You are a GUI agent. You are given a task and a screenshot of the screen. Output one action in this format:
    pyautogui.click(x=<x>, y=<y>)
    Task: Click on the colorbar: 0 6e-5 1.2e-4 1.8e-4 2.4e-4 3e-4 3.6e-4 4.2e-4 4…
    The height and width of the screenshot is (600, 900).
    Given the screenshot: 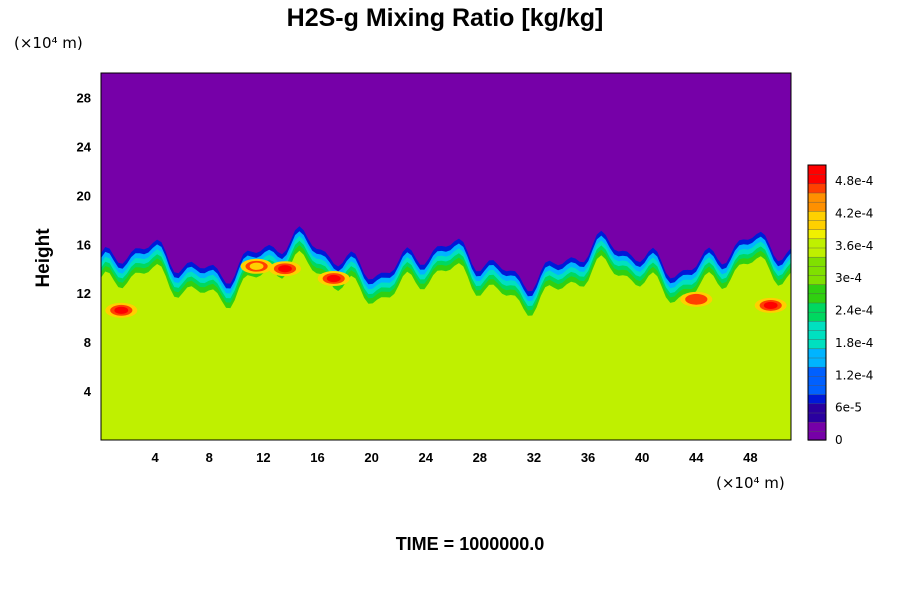 What is the action you would take?
    pyautogui.click(x=840, y=305)
    